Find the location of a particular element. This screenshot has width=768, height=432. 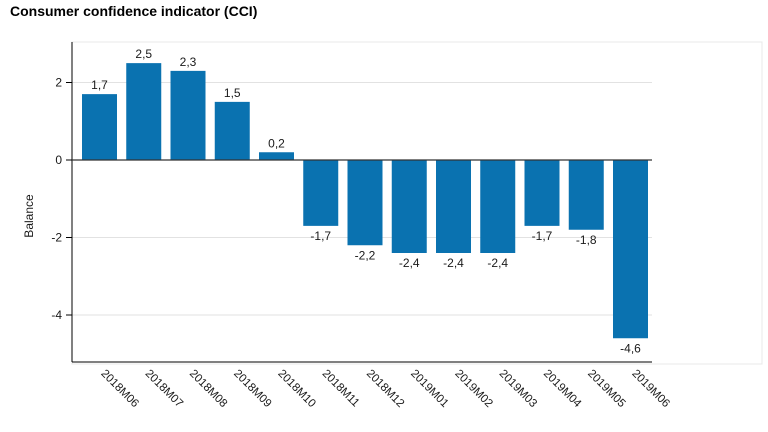

y-axis-label: Balance is located at coordinates (29, 216).